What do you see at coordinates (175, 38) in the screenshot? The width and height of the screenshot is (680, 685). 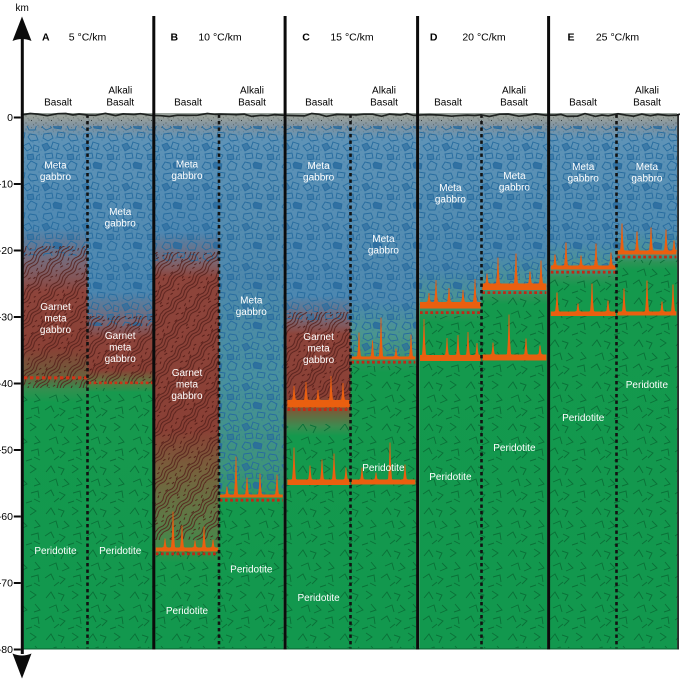 I see `svg-text: B` at bounding box center [175, 38].